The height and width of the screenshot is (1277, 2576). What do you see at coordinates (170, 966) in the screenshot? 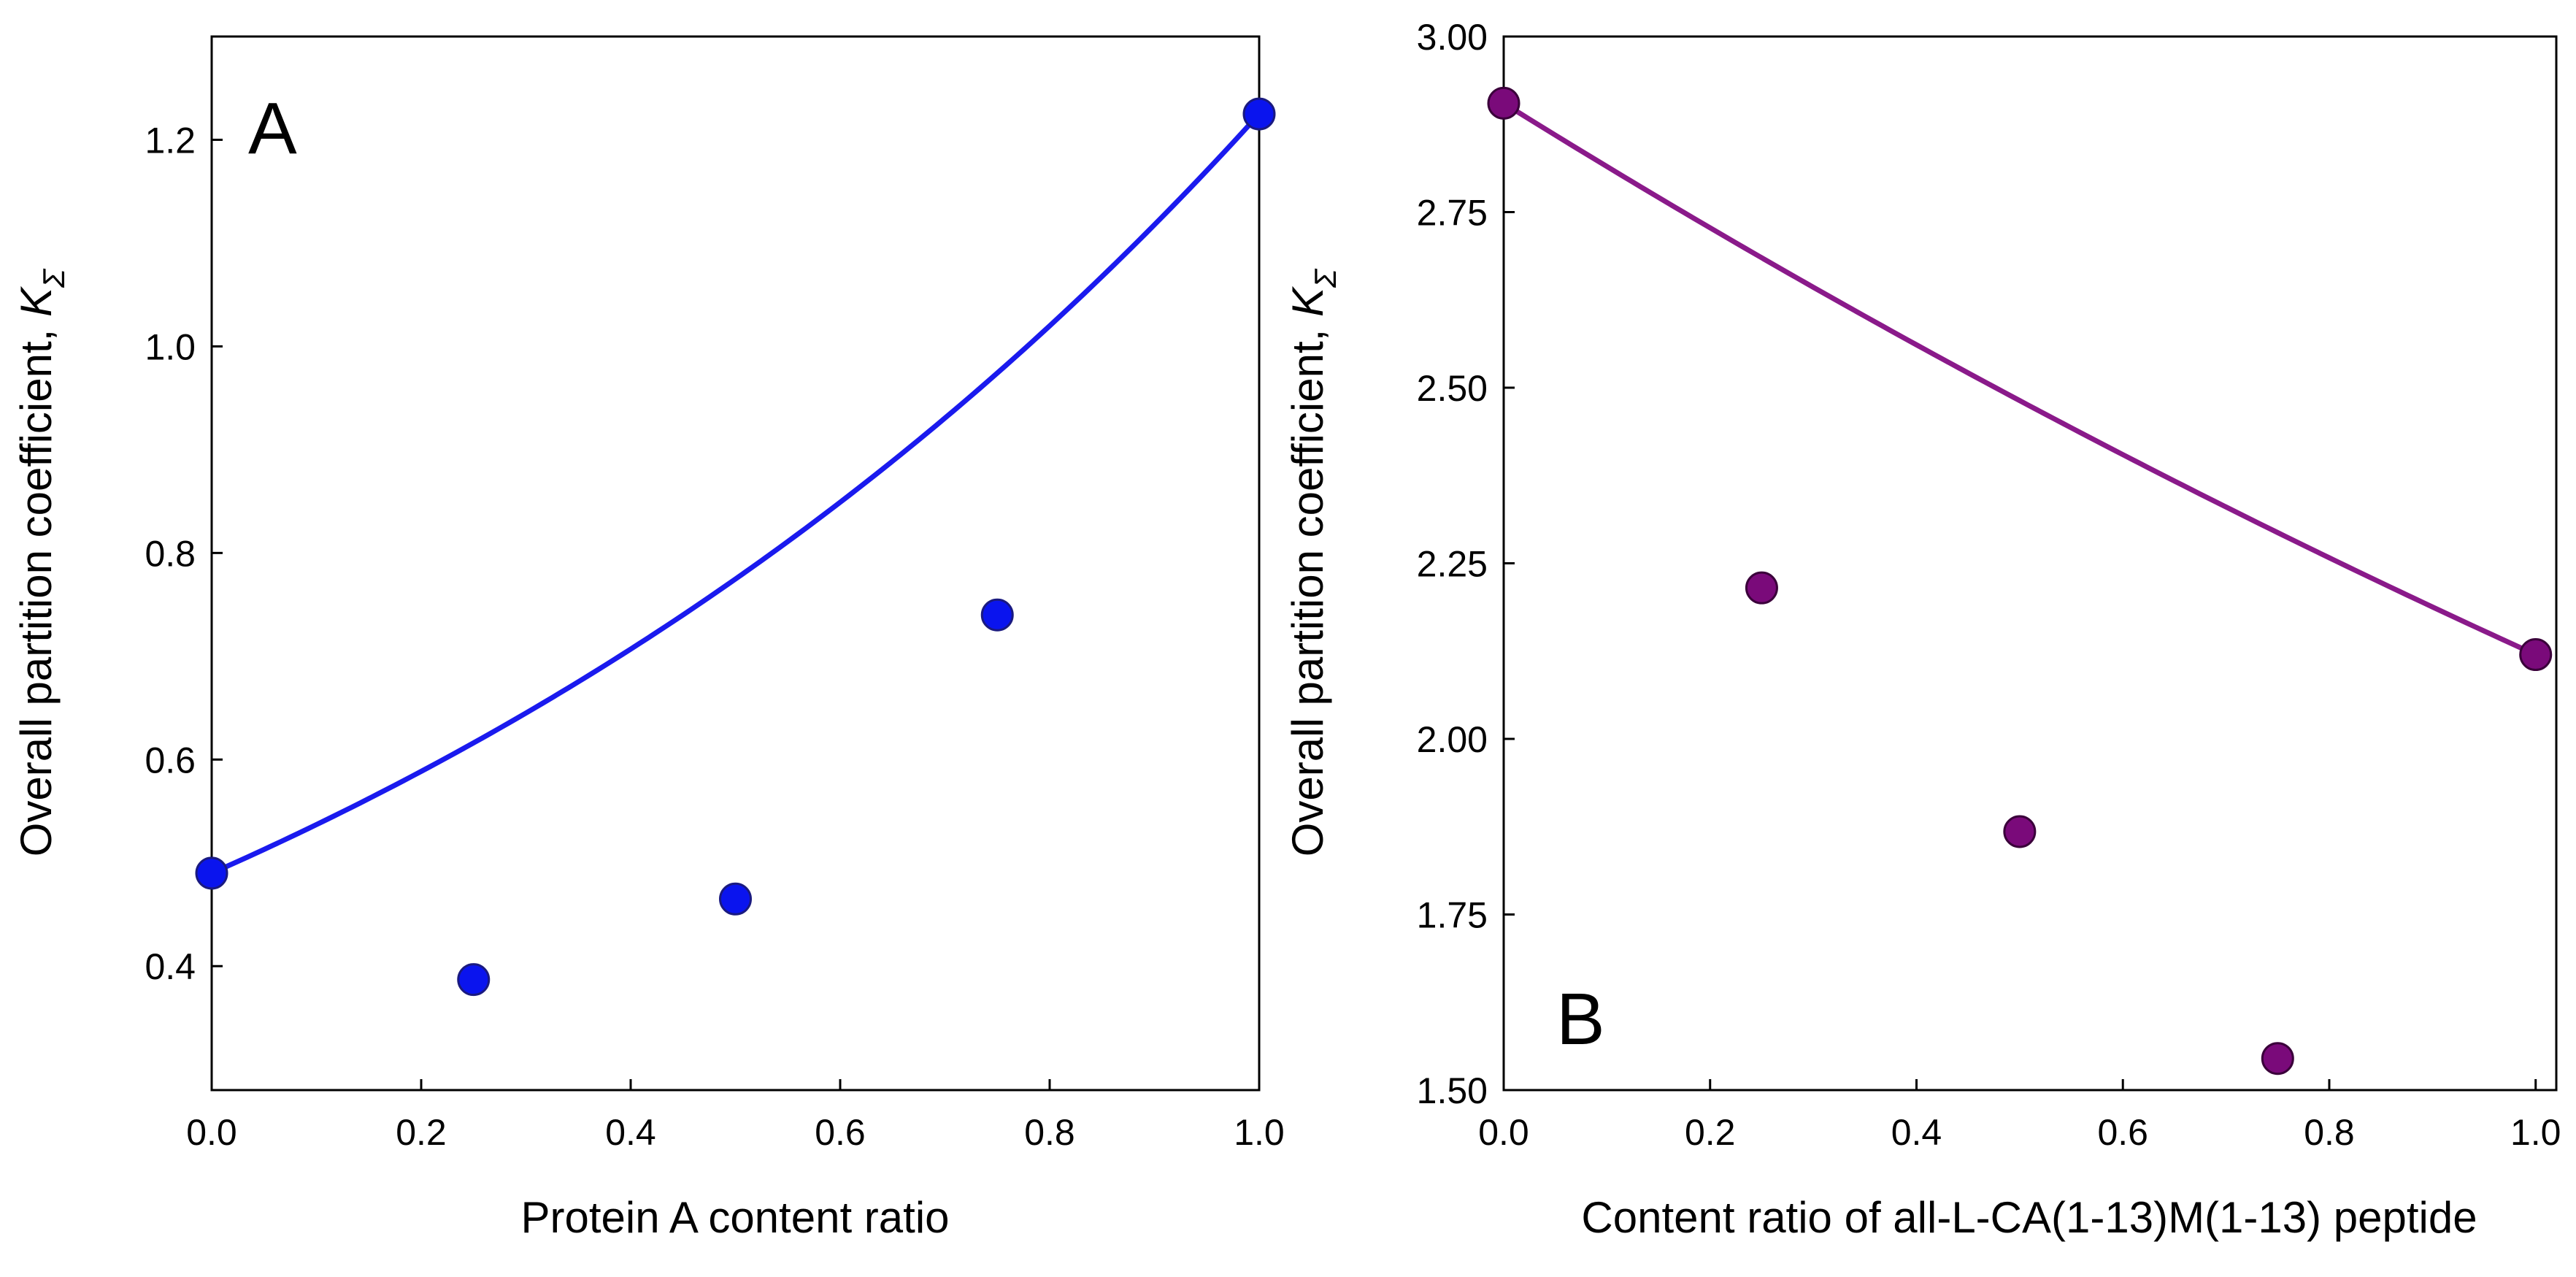
I see `panel-a-y-tick-label: 0.4` at bounding box center [170, 966].